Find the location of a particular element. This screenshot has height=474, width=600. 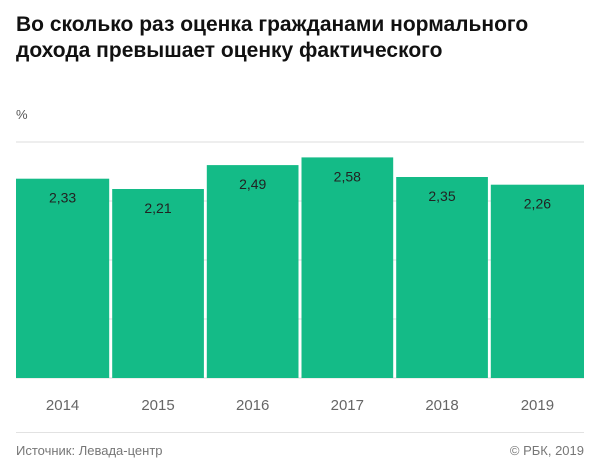

value-label-2014: 2,33 is located at coordinates (62, 198).